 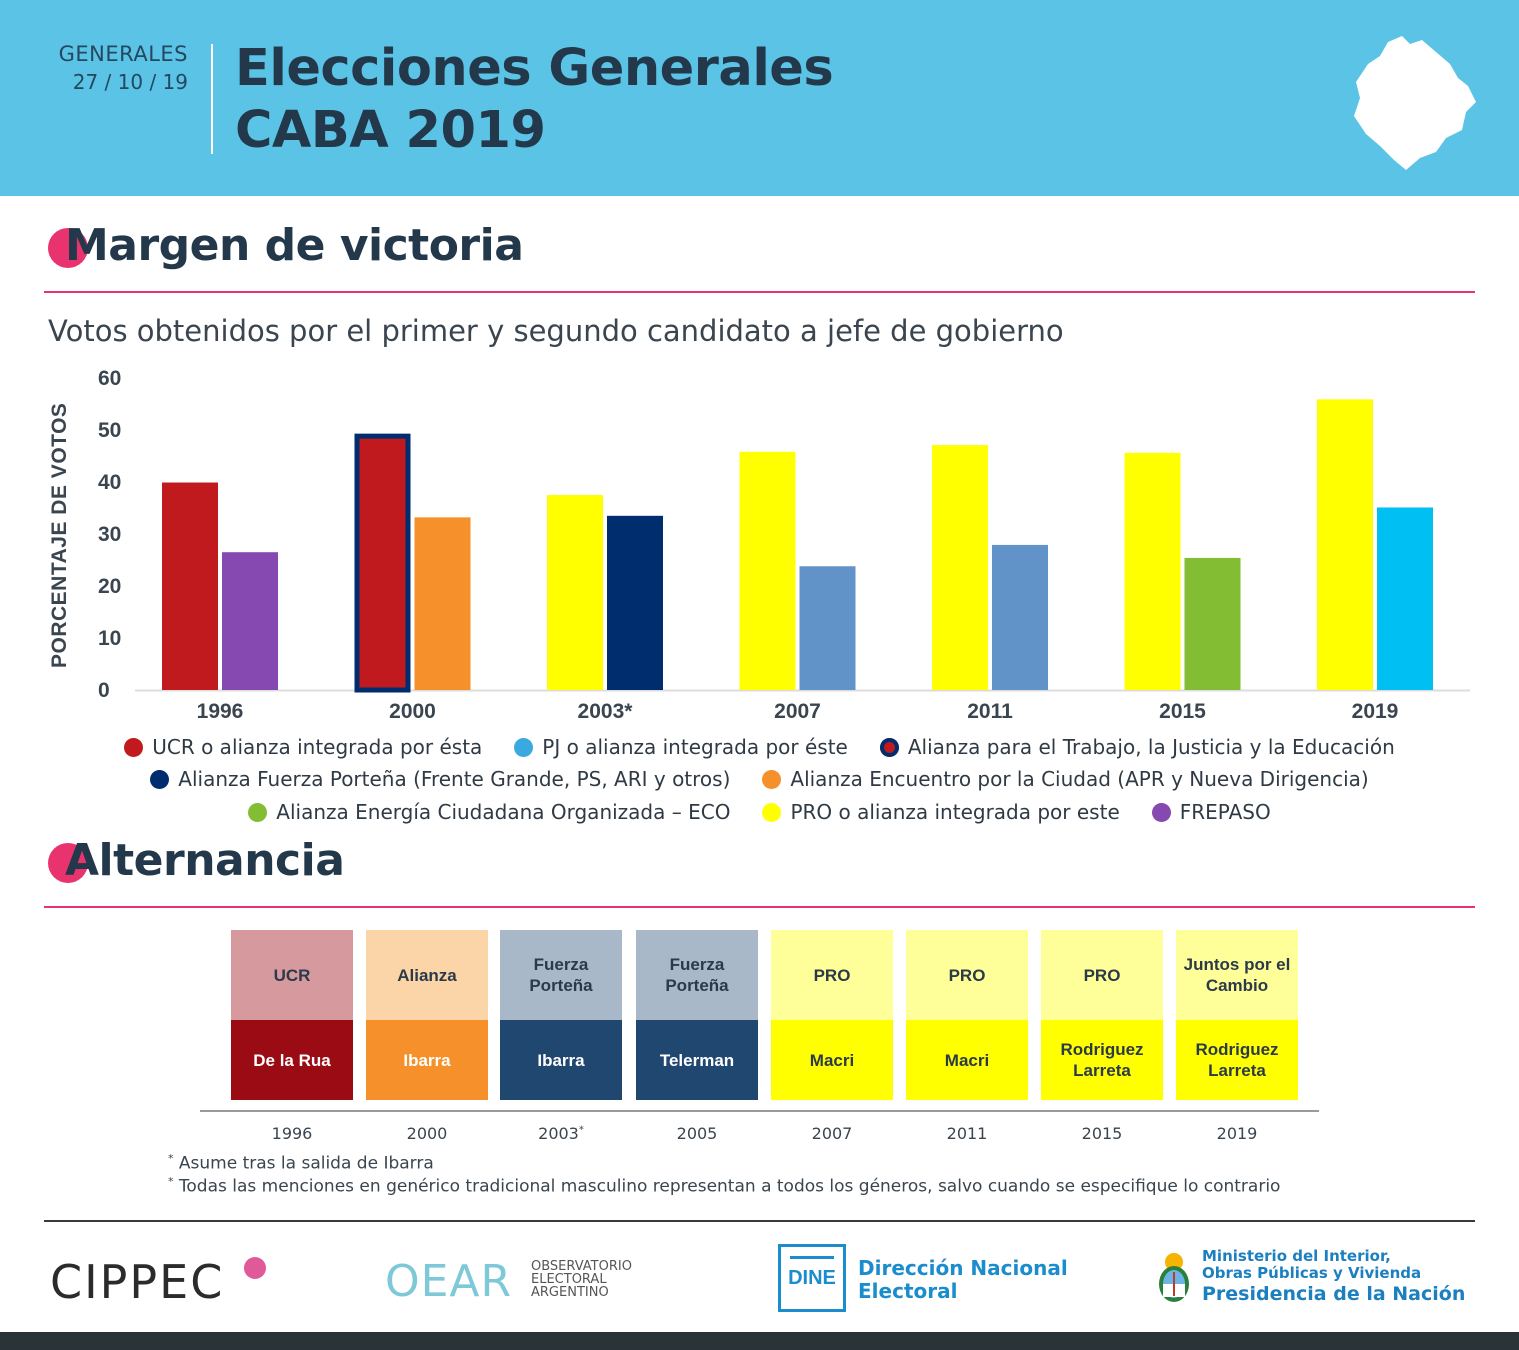 What do you see at coordinates (412, 711) in the screenshot?
I see `x-tick-label: 2000` at bounding box center [412, 711].